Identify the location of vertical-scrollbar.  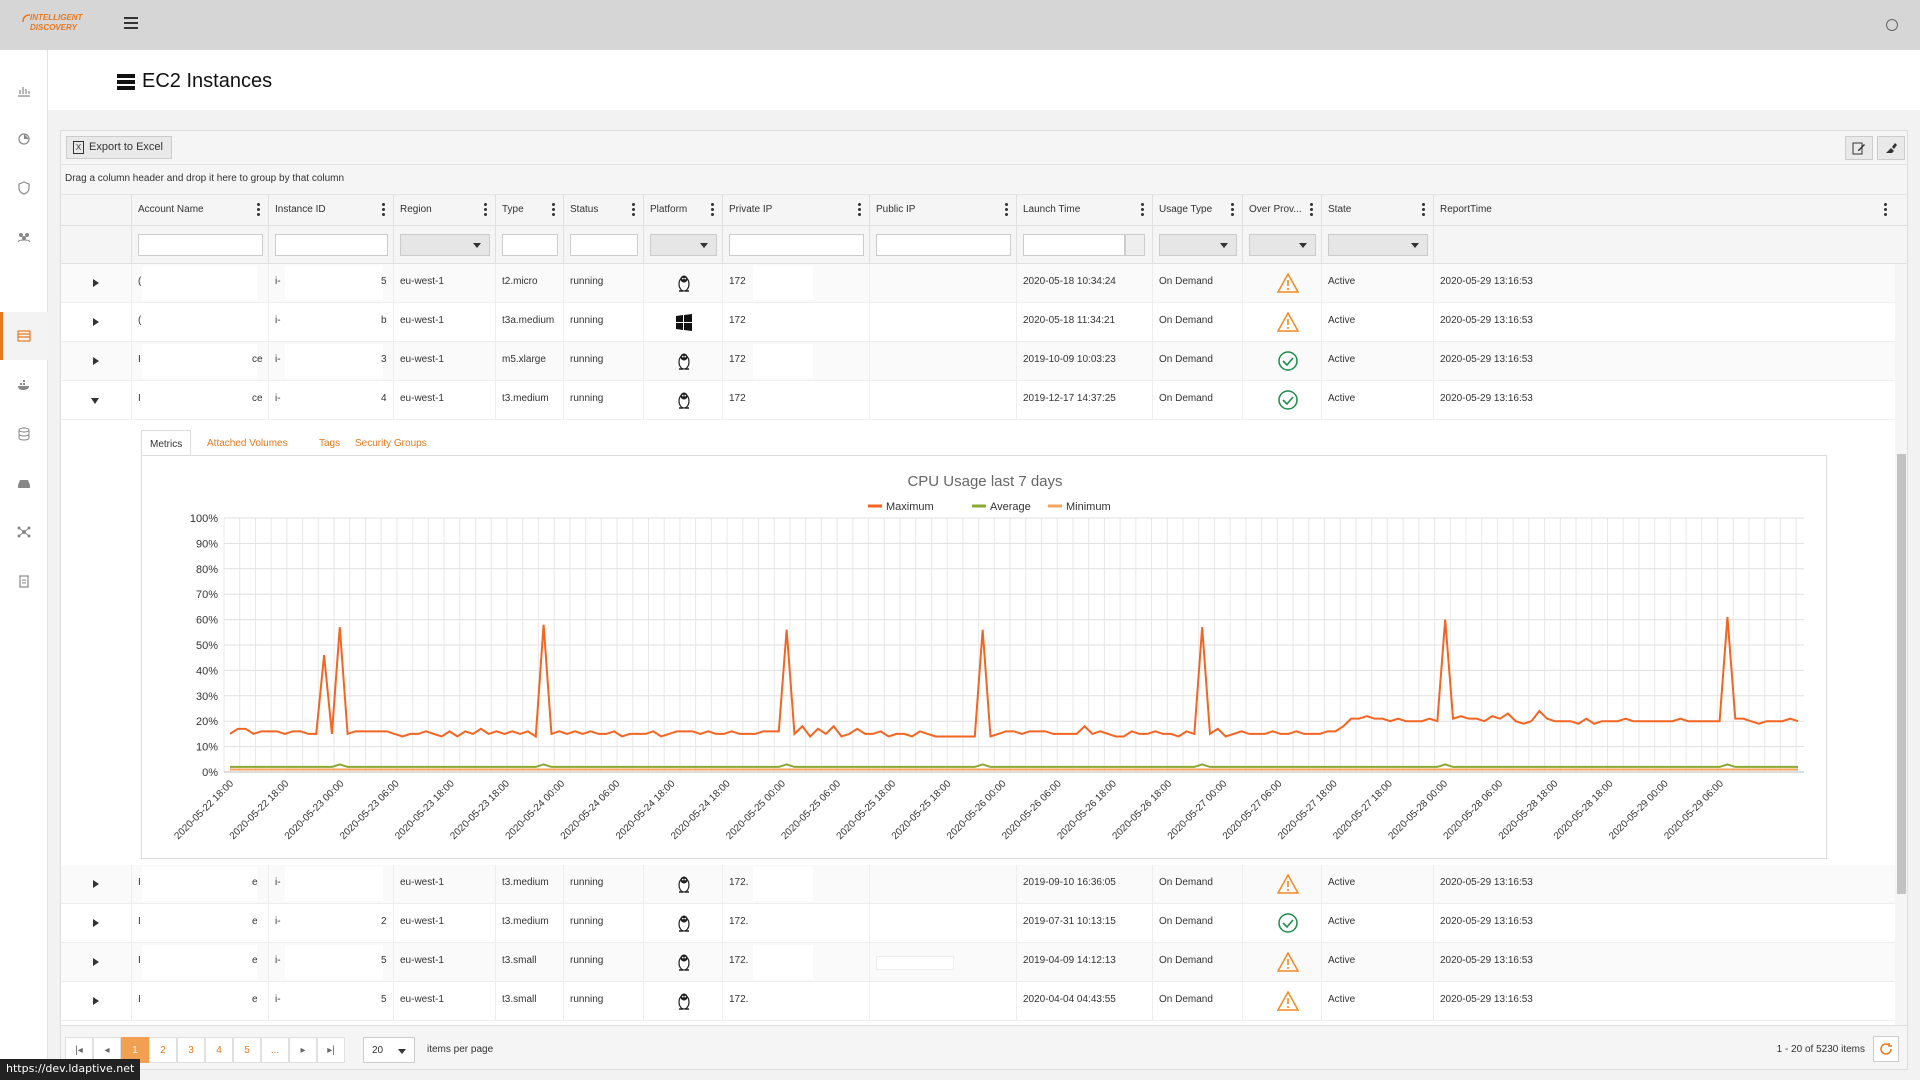
(1901, 644).